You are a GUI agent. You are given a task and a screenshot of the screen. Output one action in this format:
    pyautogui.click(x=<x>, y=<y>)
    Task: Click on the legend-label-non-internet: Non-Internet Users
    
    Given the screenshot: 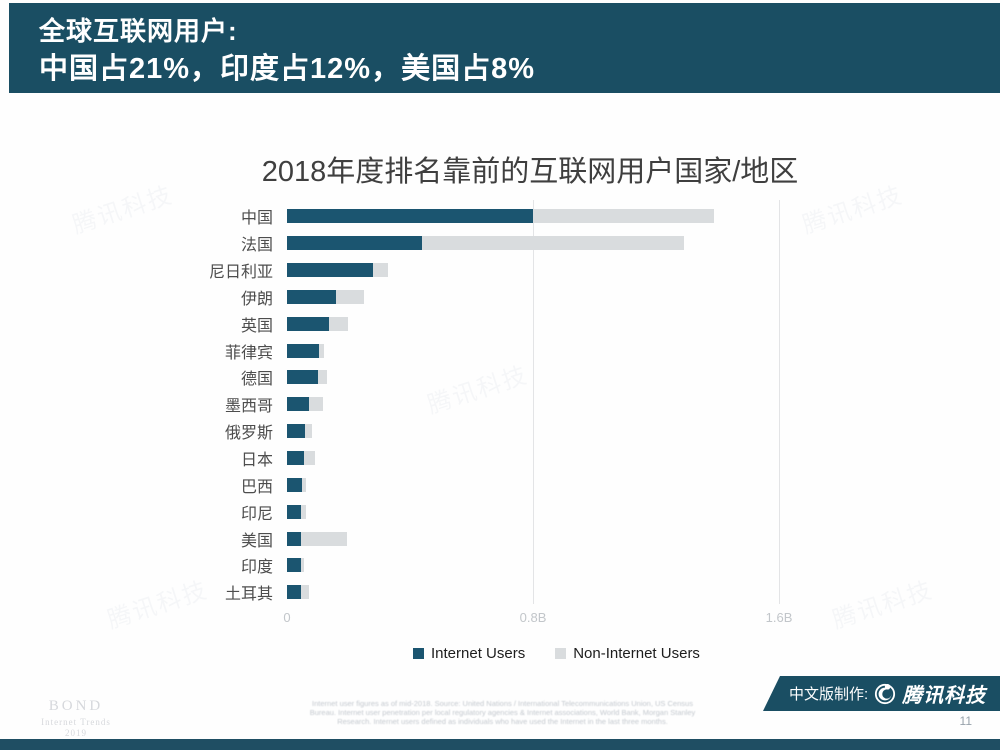 What is the action you would take?
    pyautogui.click(x=636, y=653)
    